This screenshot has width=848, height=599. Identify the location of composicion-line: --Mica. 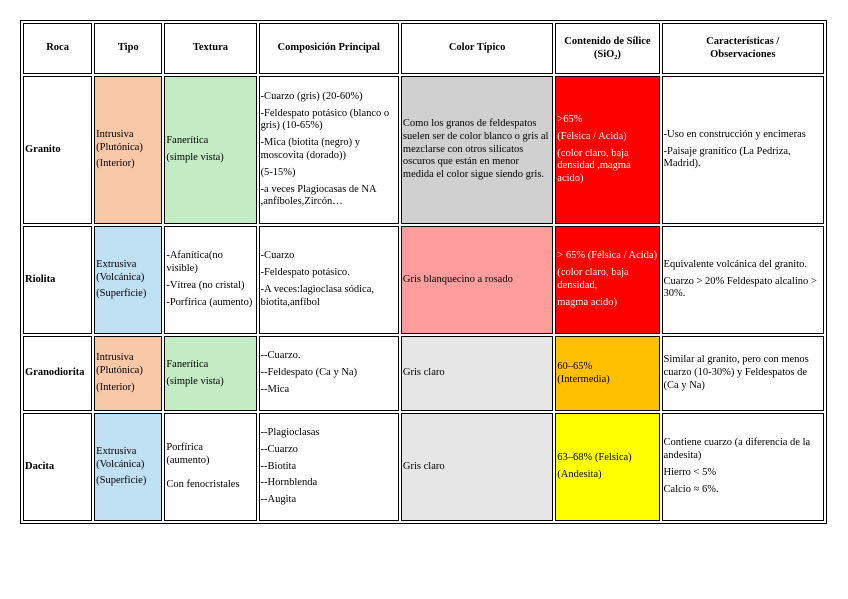
(275, 389).